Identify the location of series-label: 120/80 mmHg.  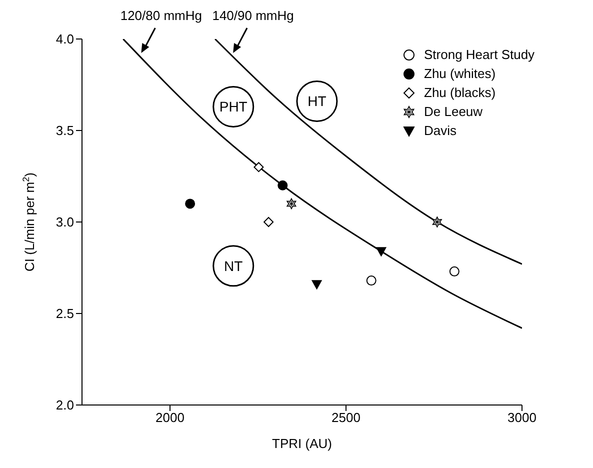
(161, 15).